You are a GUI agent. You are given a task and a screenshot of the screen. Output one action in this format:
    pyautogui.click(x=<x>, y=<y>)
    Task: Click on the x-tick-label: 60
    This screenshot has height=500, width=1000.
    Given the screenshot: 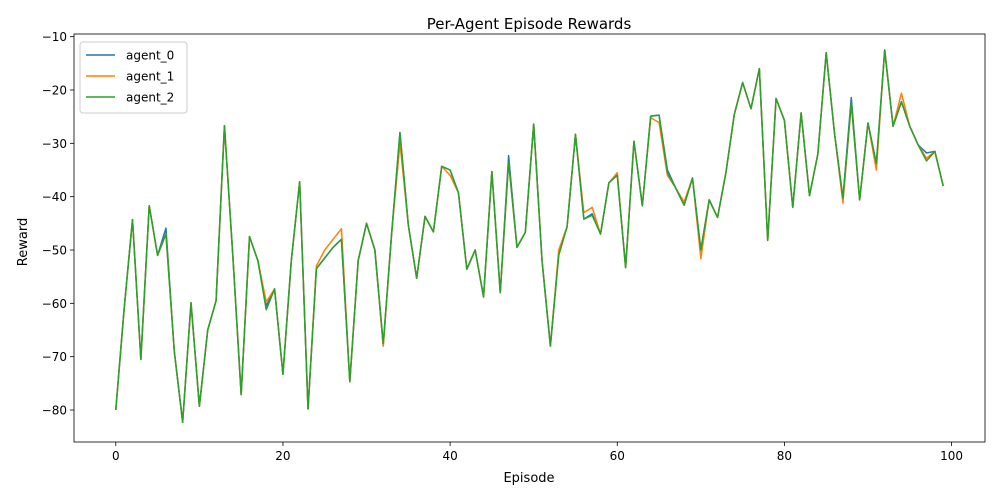 What is the action you would take?
    pyautogui.click(x=617, y=456)
    